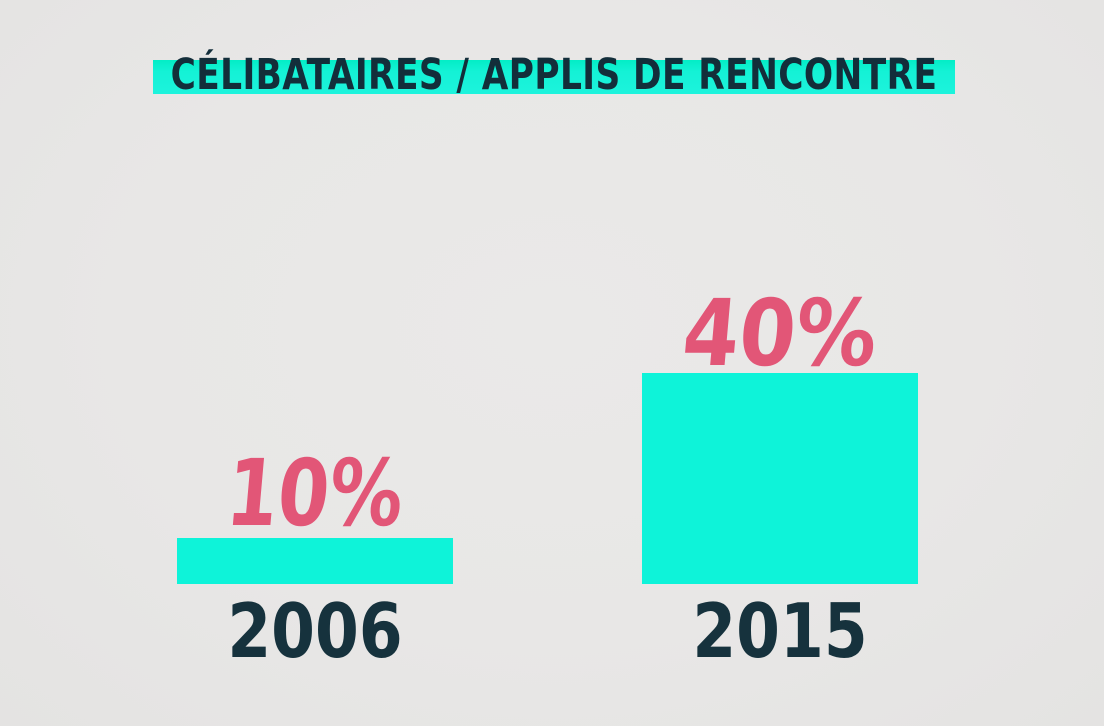 This screenshot has height=726, width=1104. What do you see at coordinates (780, 478) in the screenshot?
I see `bar-2015` at bounding box center [780, 478].